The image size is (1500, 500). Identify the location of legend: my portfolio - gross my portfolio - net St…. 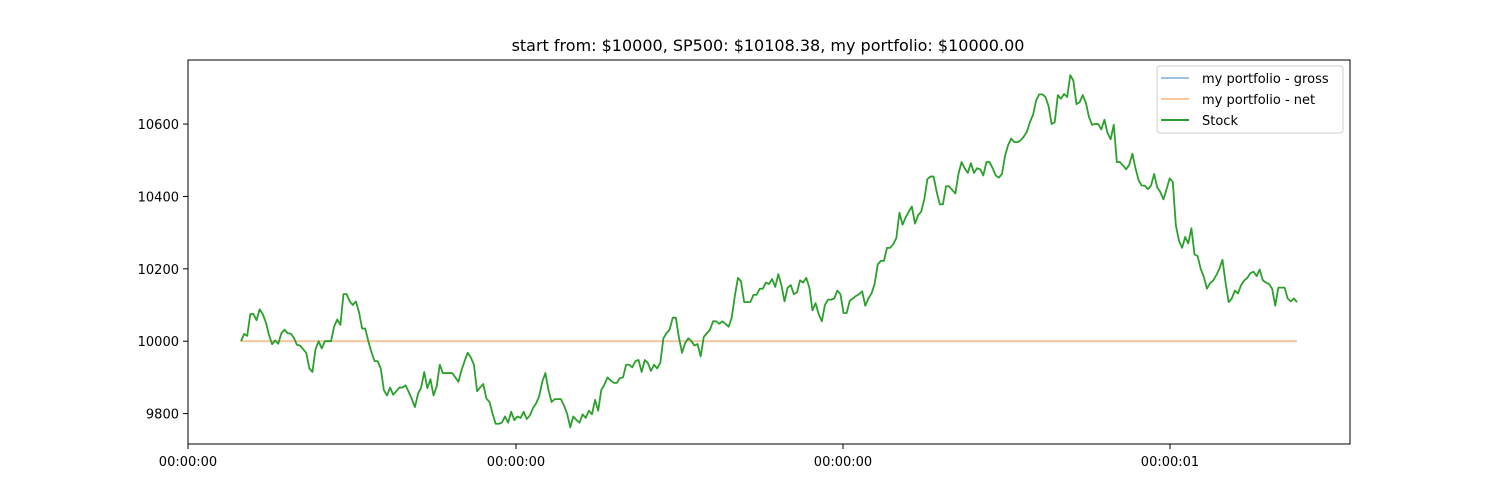
(1250, 99).